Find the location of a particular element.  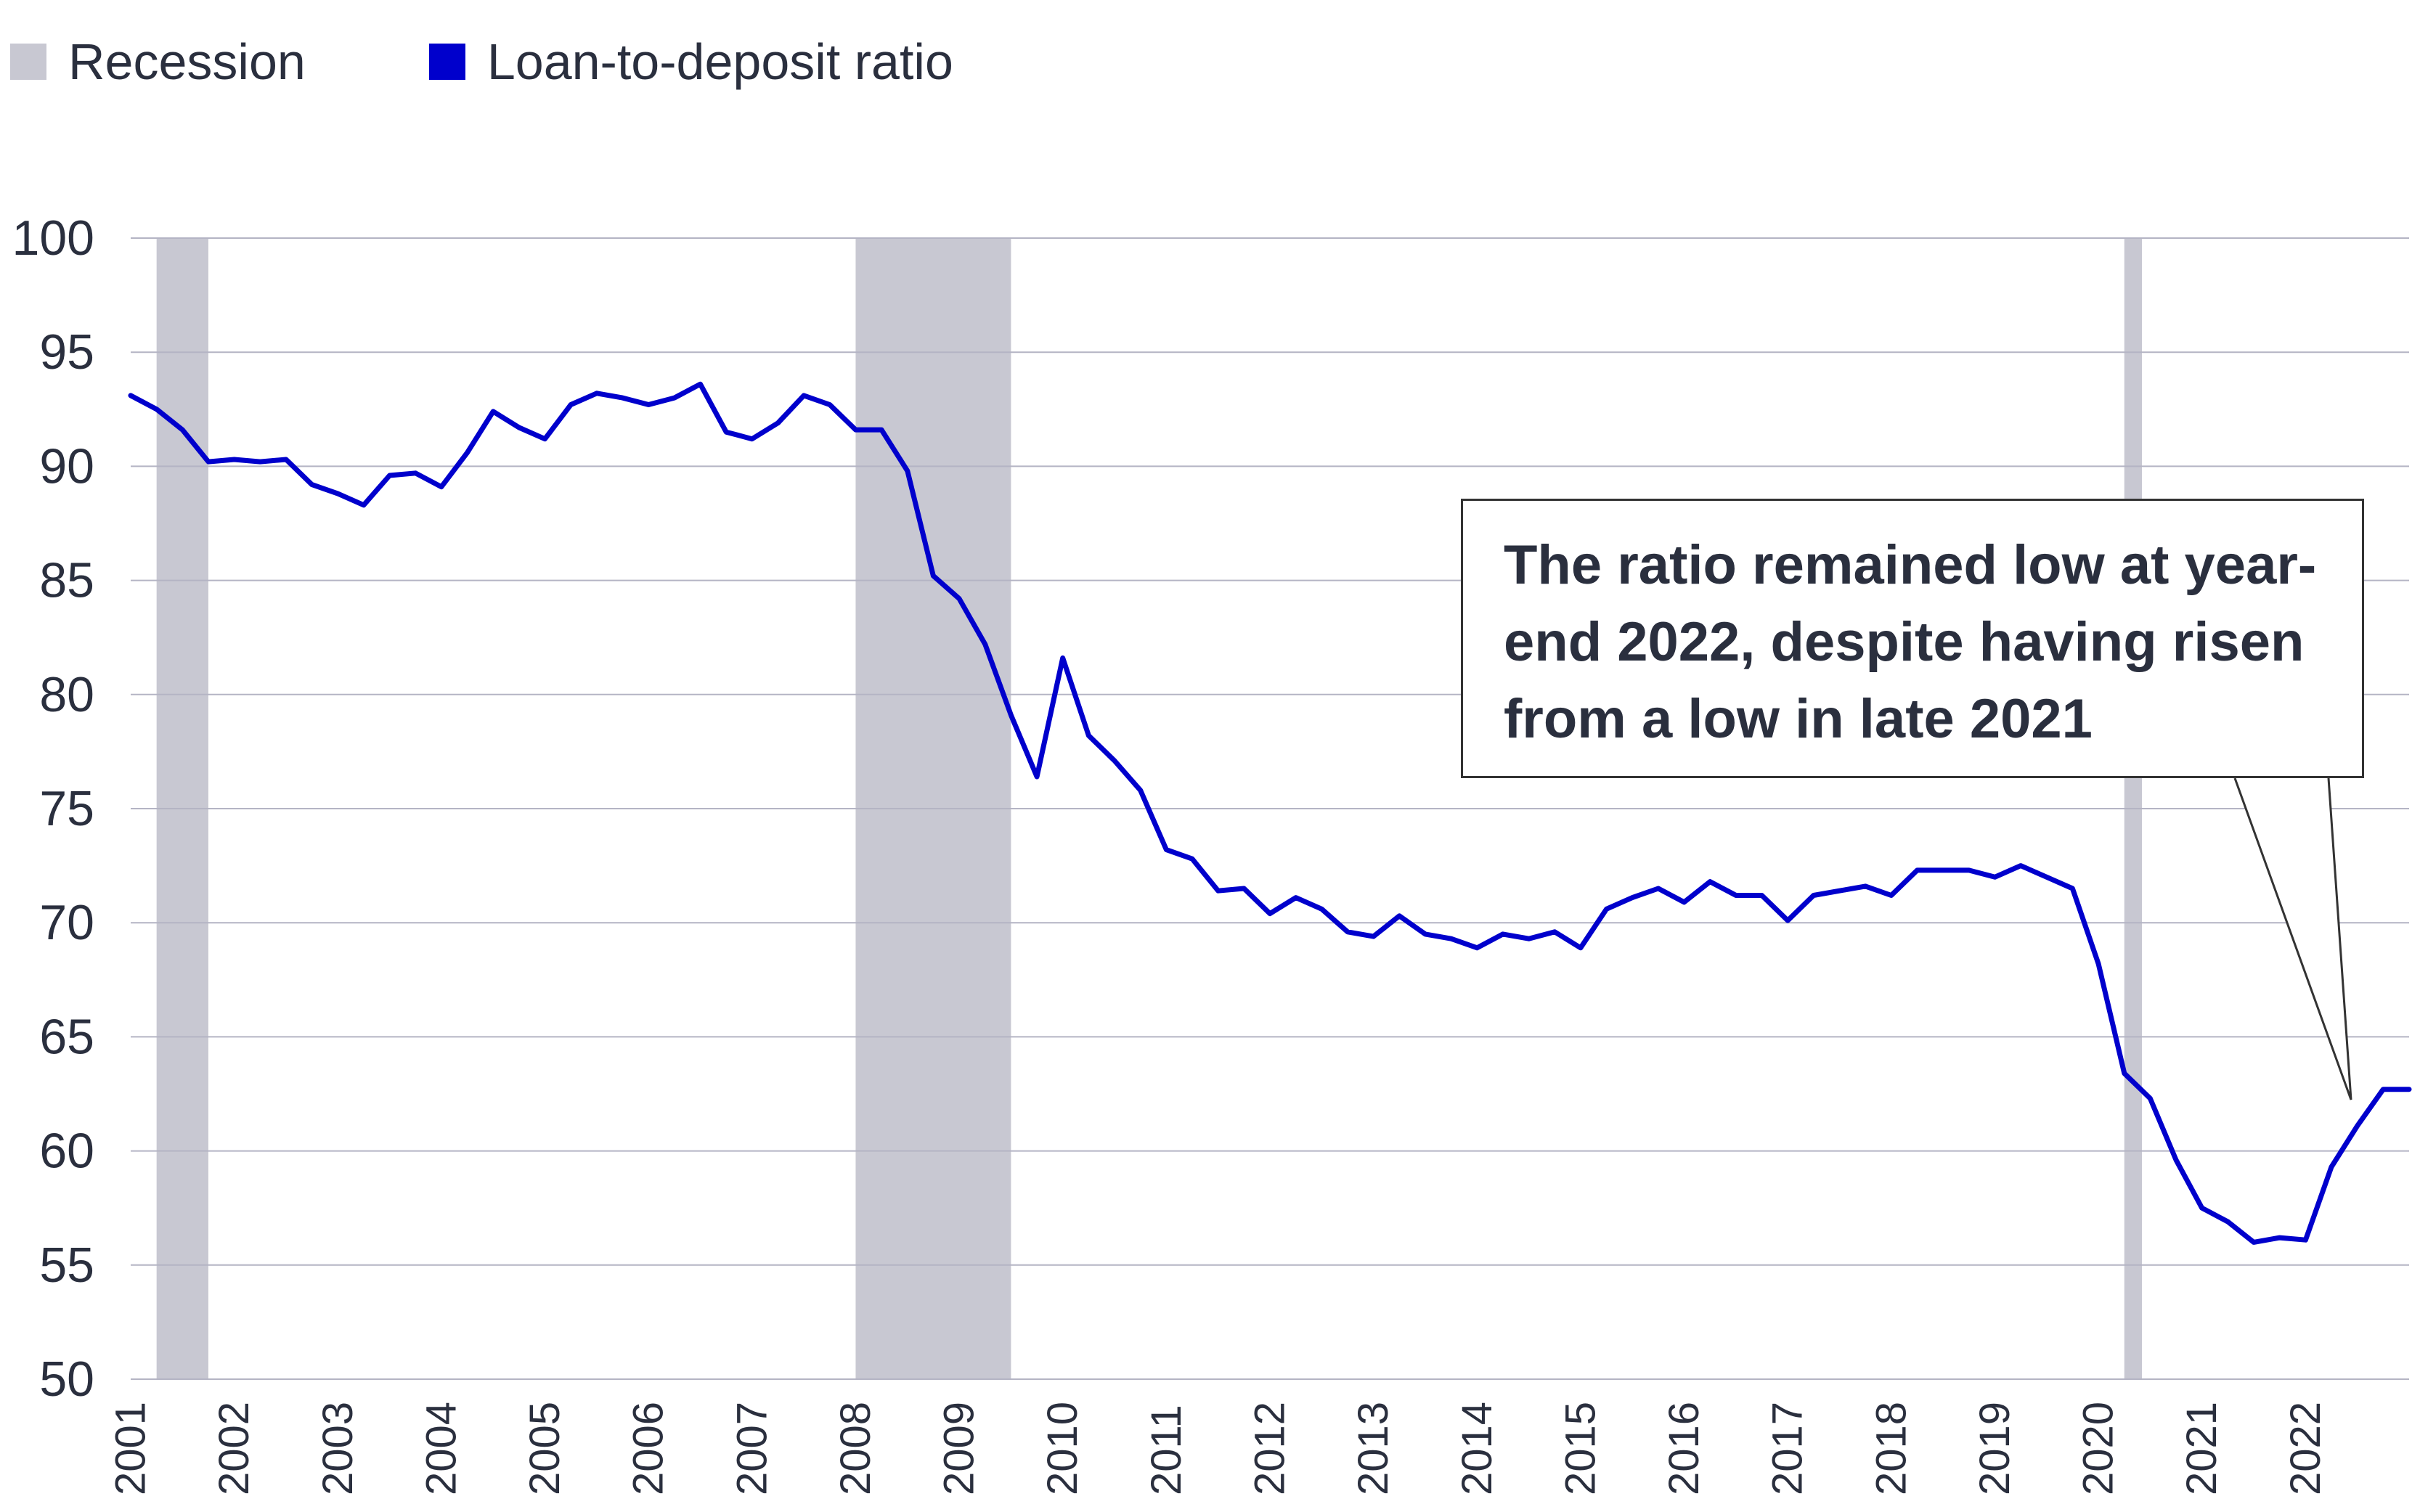

x-tick-label-2012: 2012 is located at coordinates (1270, 1448).